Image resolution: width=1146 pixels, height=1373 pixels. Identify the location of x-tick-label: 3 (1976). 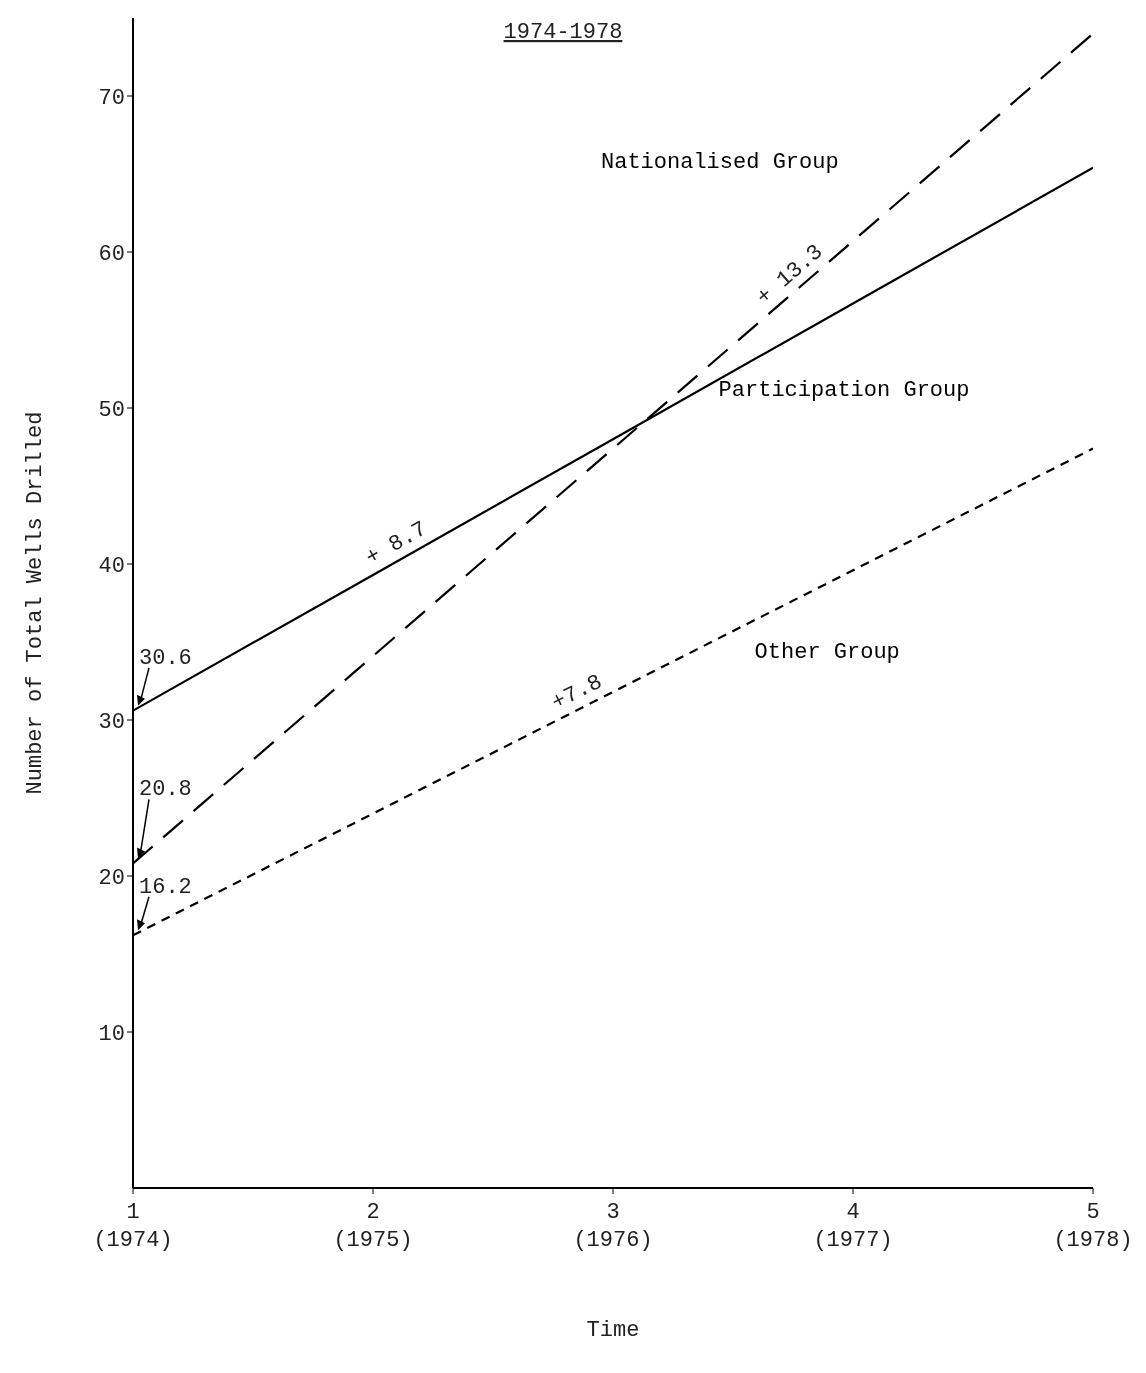
(613, 1226).